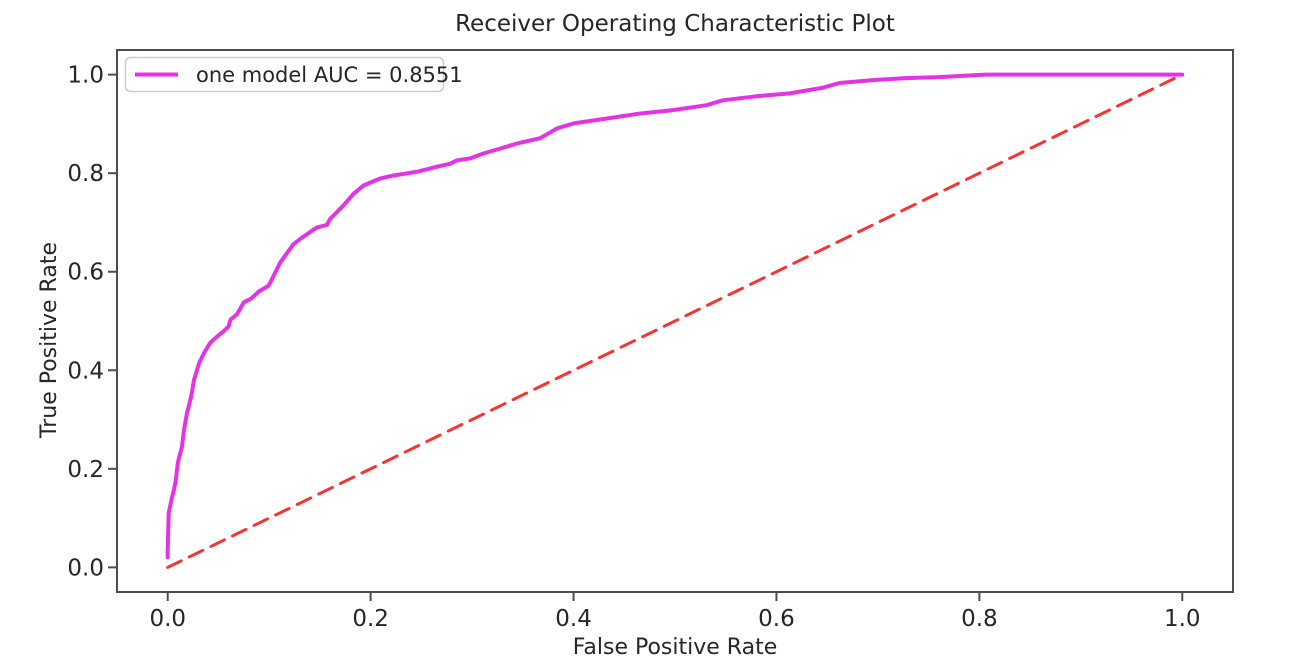 The width and height of the screenshot is (1312, 670). I want to click on y-tick-label: 0.2, so click(85, 470).